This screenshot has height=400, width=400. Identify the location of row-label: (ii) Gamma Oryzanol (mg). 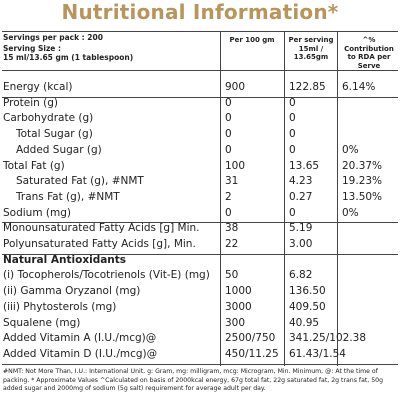
(72, 291).